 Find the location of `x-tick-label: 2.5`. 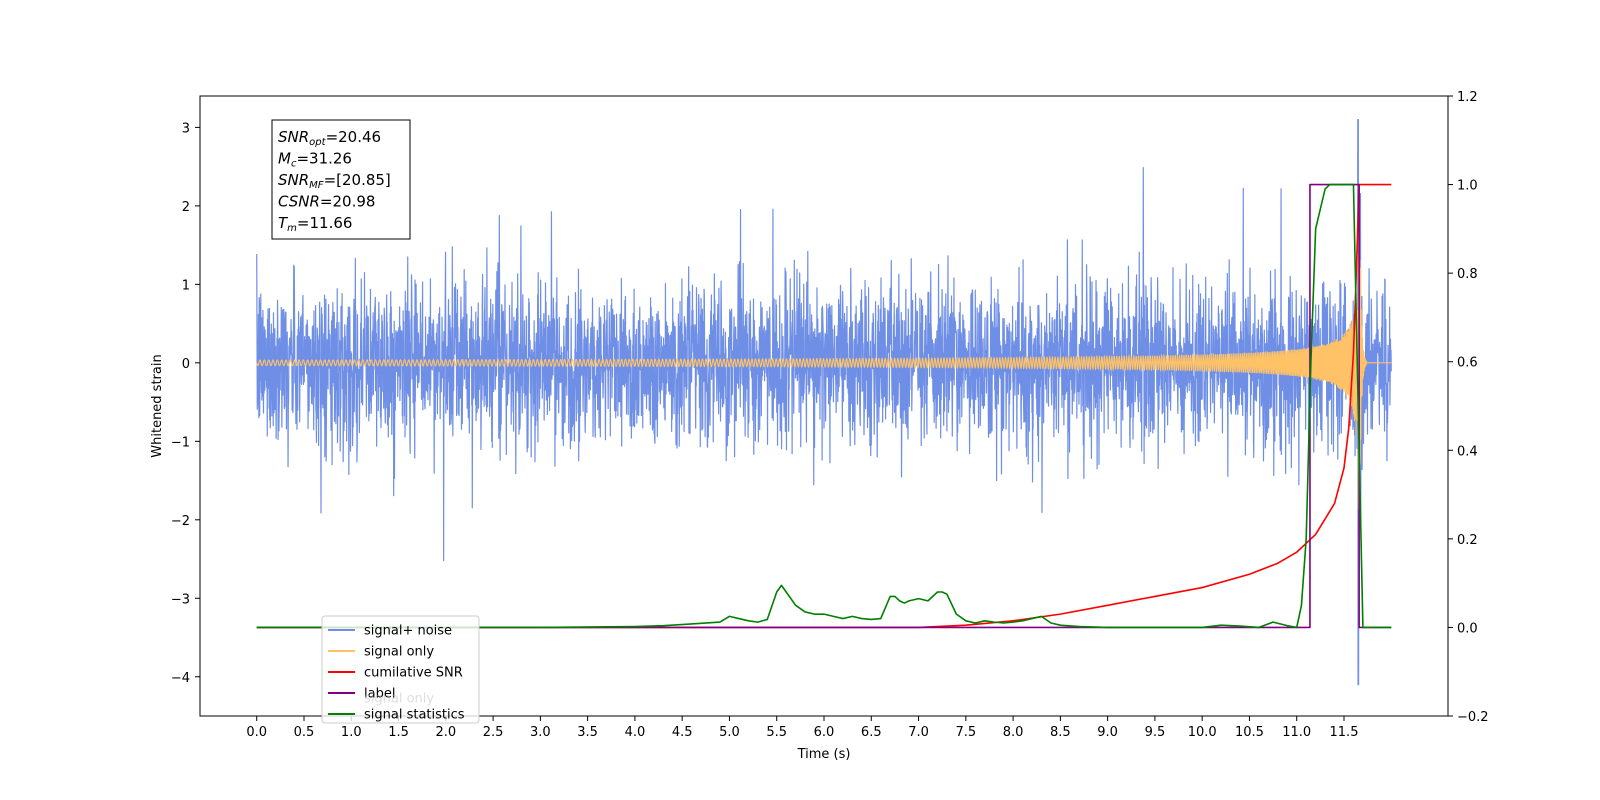

x-tick-label: 2.5 is located at coordinates (493, 732).